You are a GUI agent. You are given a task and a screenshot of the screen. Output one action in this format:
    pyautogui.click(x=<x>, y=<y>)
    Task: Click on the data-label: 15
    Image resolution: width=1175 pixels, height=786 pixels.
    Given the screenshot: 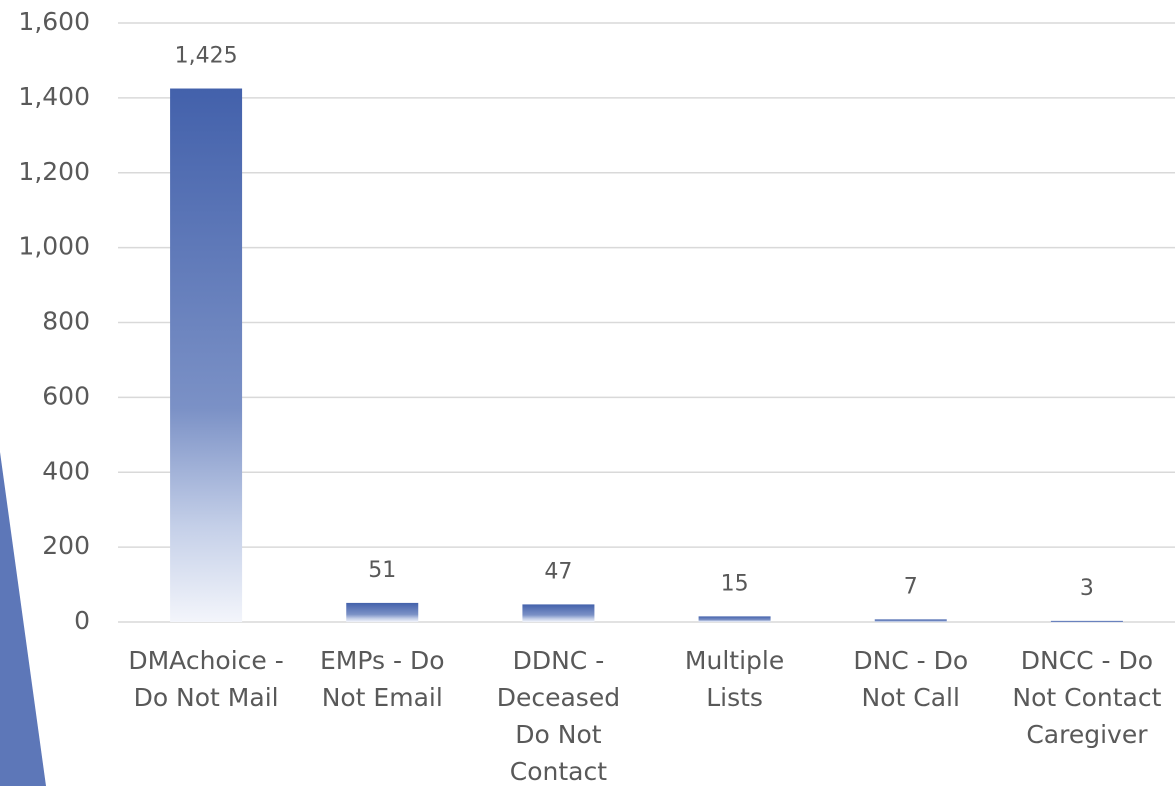 What is the action you would take?
    pyautogui.click(x=735, y=583)
    